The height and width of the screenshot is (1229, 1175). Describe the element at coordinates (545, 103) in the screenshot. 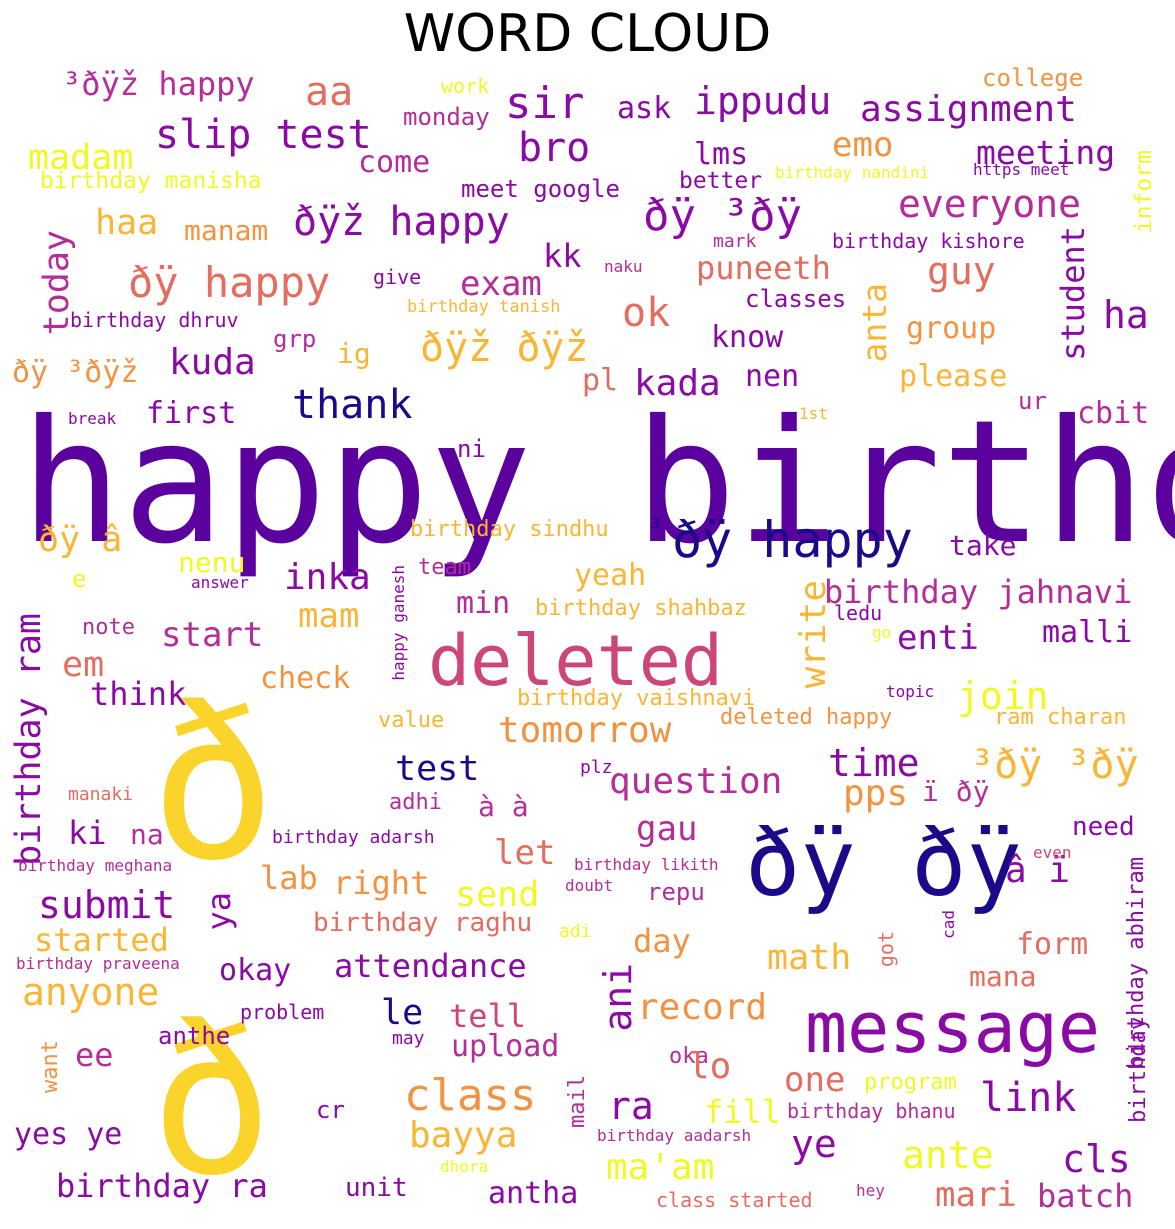

I see `cloud-word: sir` at that location.